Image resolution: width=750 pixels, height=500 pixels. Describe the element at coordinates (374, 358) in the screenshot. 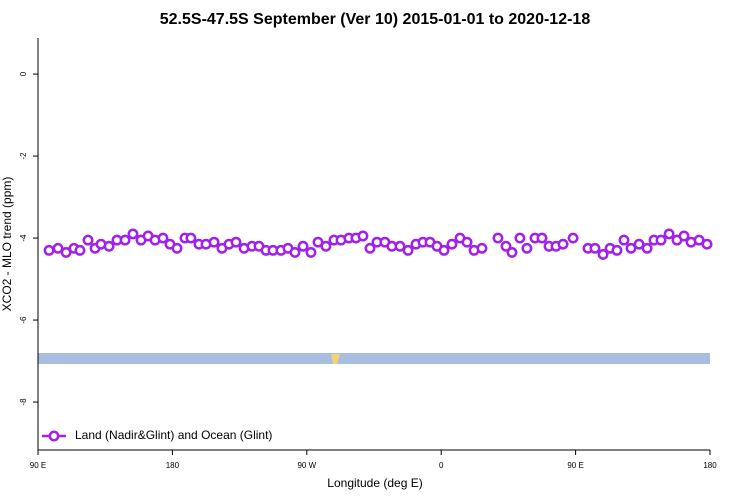

I see `surface-band` at that location.